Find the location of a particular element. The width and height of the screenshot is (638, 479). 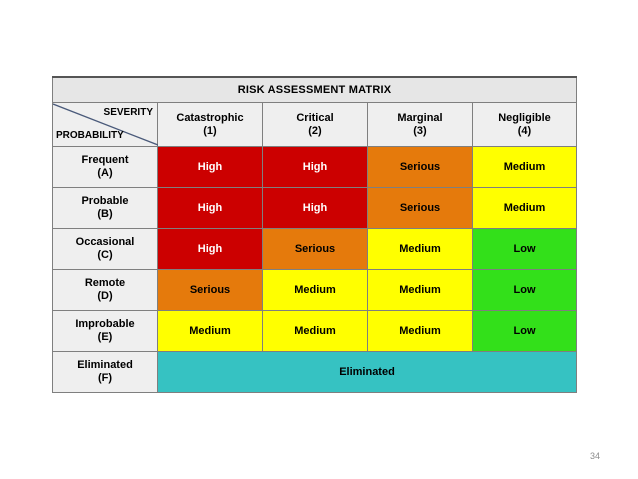

probability-name: Eliminated is located at coordinates (105, 365).